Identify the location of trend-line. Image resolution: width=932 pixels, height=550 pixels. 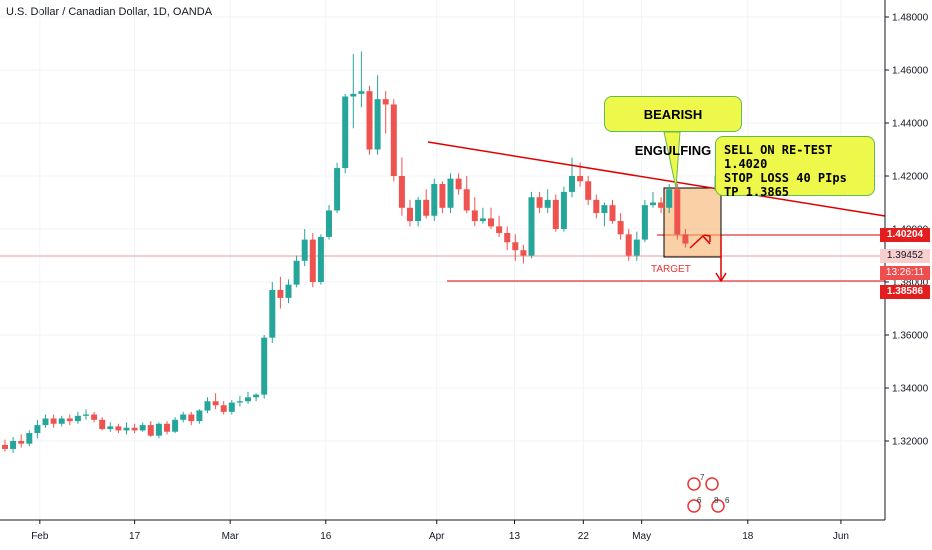
(656, 179).